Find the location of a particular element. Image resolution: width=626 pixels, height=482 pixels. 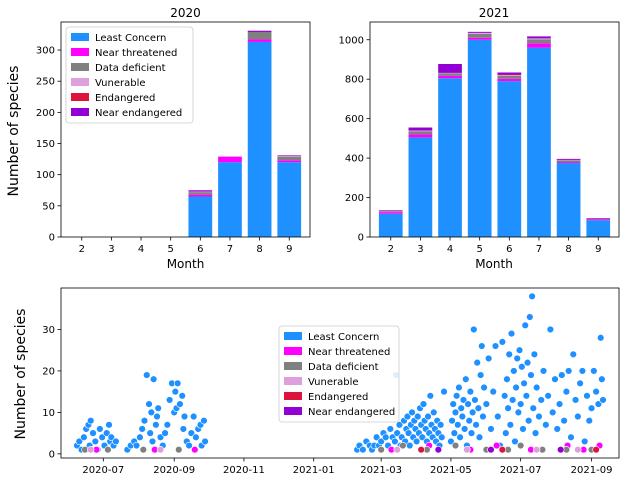

chart-2020-xlabel: Month is located at coordinates (186, 264).